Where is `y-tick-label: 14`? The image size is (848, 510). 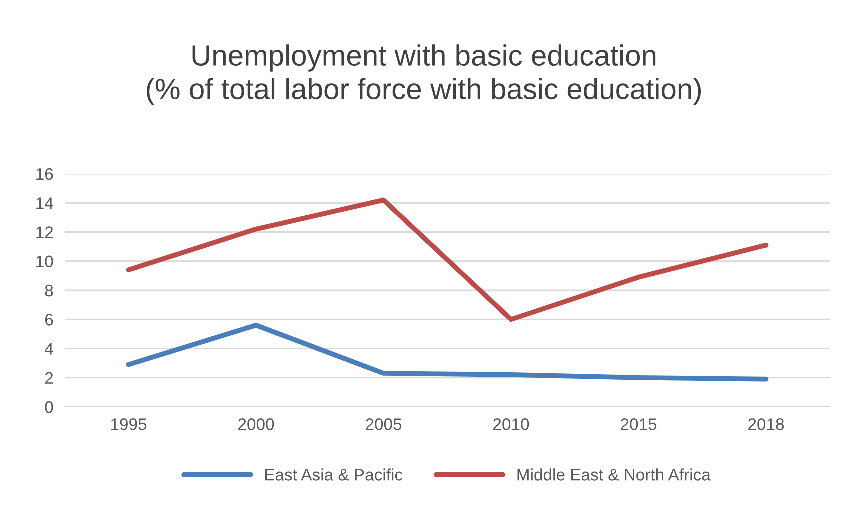 y-tick-label: 14 is located at coordinates (45, 204).